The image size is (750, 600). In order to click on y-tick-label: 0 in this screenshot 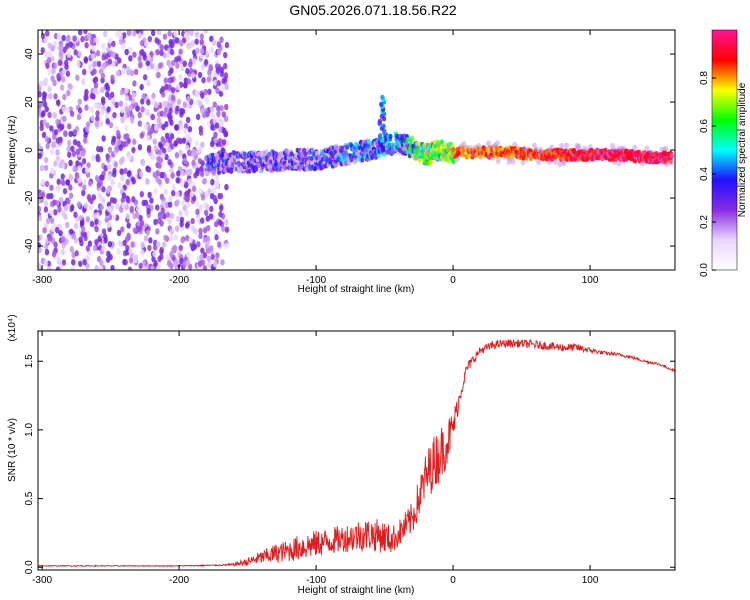, I will do `click(29, 150)`.